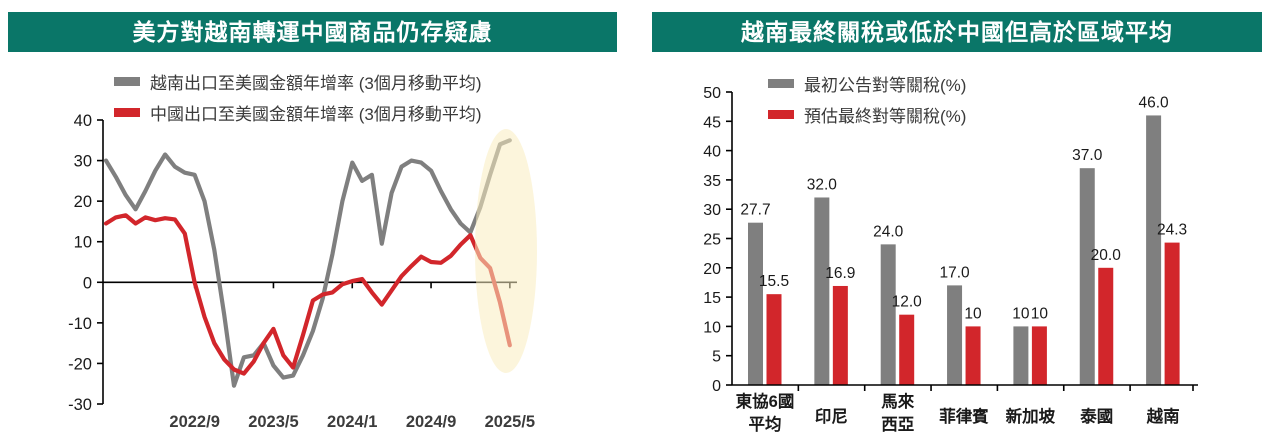 The width and height of the screenshot is (1269, 437). Describe the element at coordinates (80, 405) in the screenshot. I see `y-tick-label: -30` at that location.